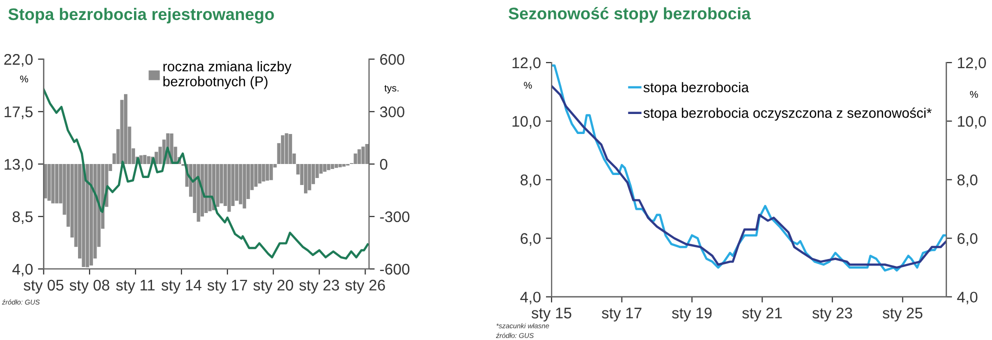 Image resolution: width=992 pixels, height=340 pixels. What do you see at coordinates (974, 94) in the screenshot?
I see `y2-axis-title: %` at bounding box center [974, 94].